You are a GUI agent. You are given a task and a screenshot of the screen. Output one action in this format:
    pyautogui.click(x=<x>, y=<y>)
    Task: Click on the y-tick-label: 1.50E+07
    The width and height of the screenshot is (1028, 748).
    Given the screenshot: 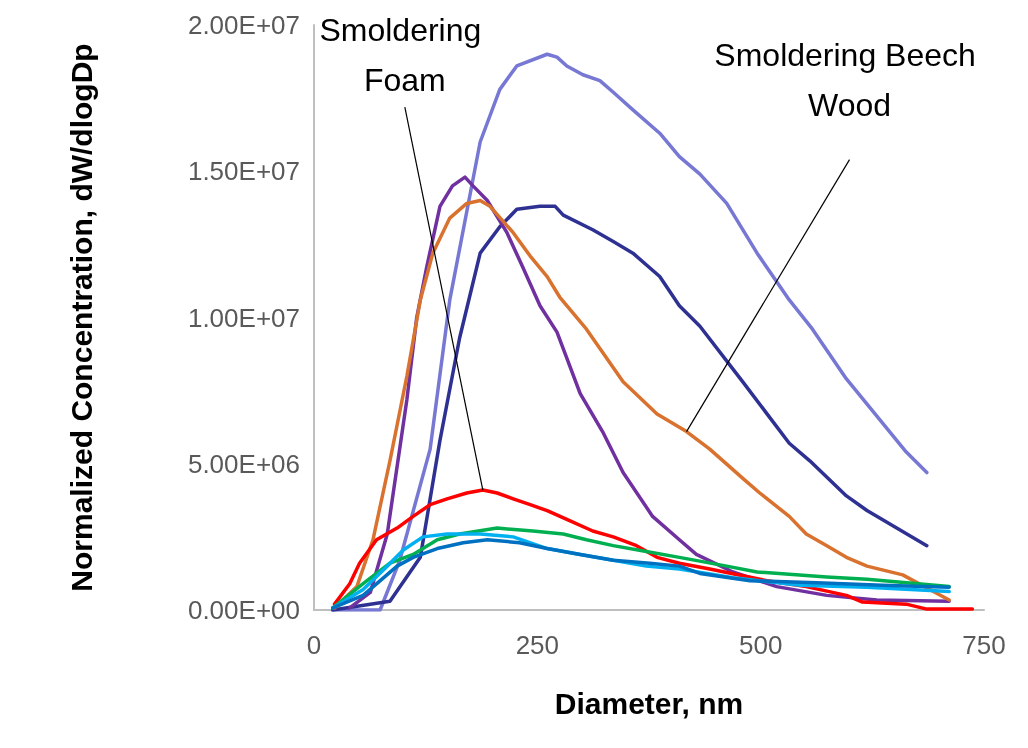 What is the action you would take?
    pyautogui.click(x=243, y=171)
    